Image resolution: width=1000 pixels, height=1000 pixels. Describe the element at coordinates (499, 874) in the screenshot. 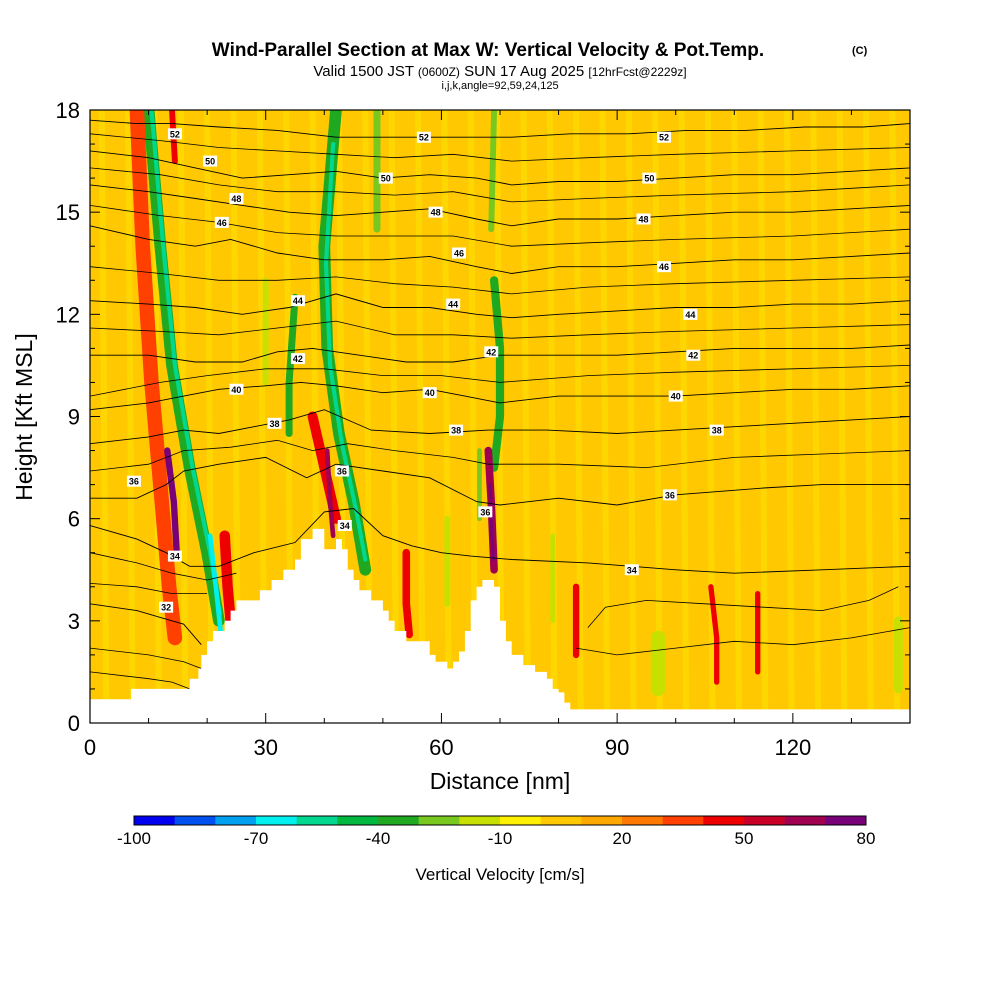

I see `colorbar-label: Vertical Velocity [cm/s]` at that location.